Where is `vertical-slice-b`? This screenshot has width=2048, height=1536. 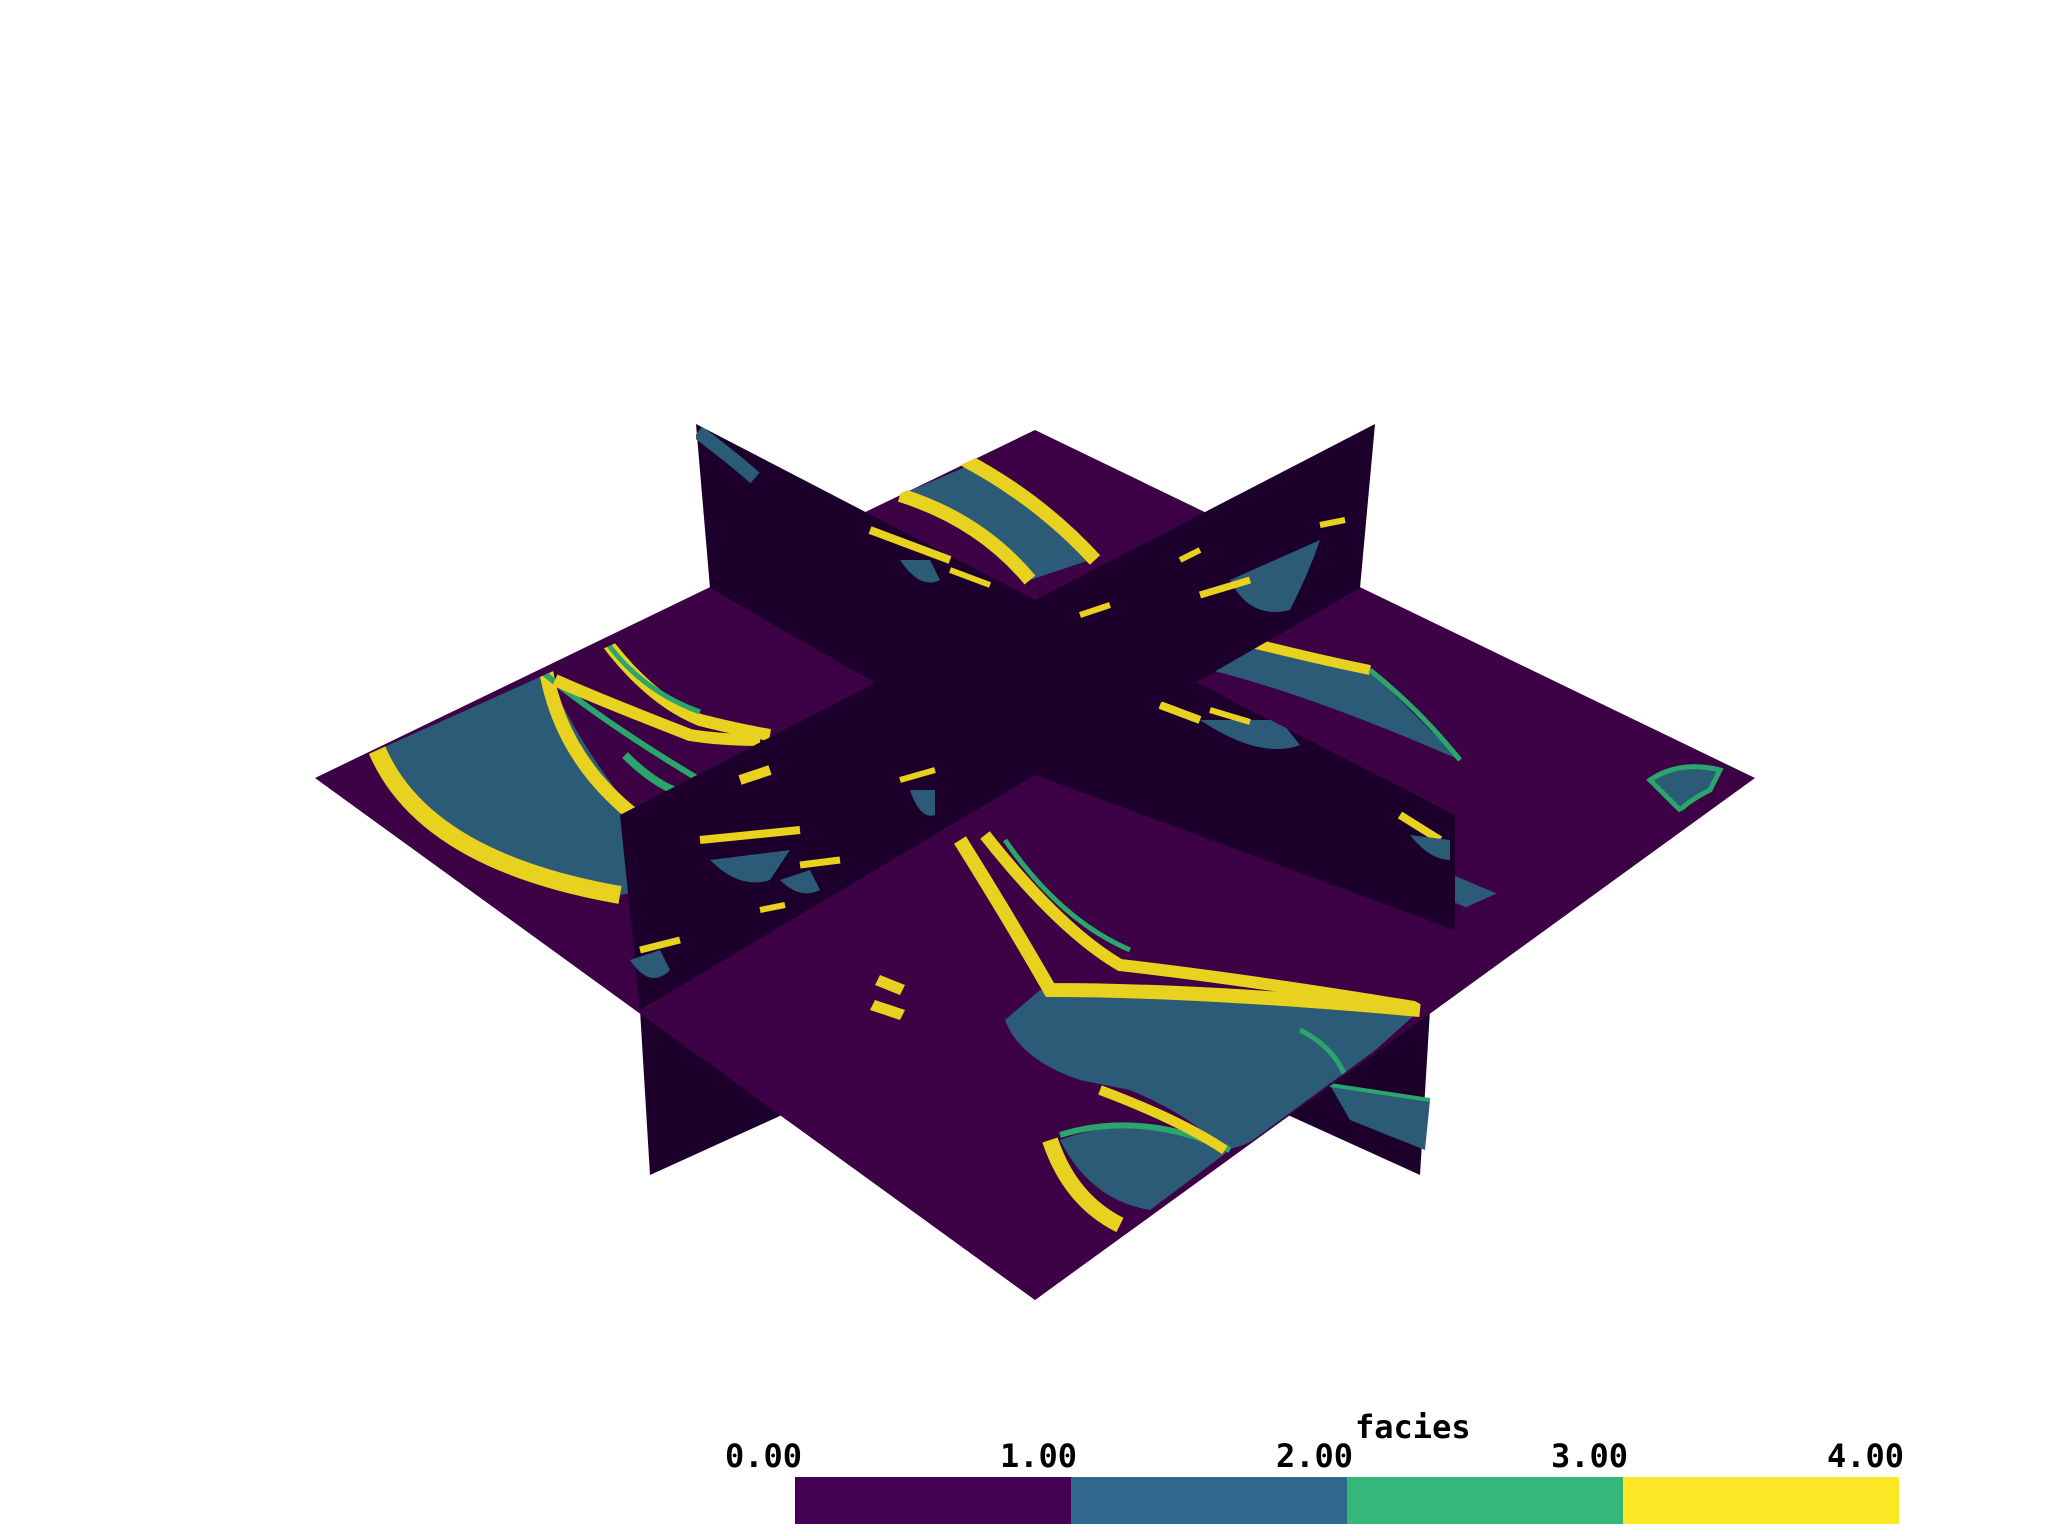
vertical-slice-b is located at coordinates (997, 717).